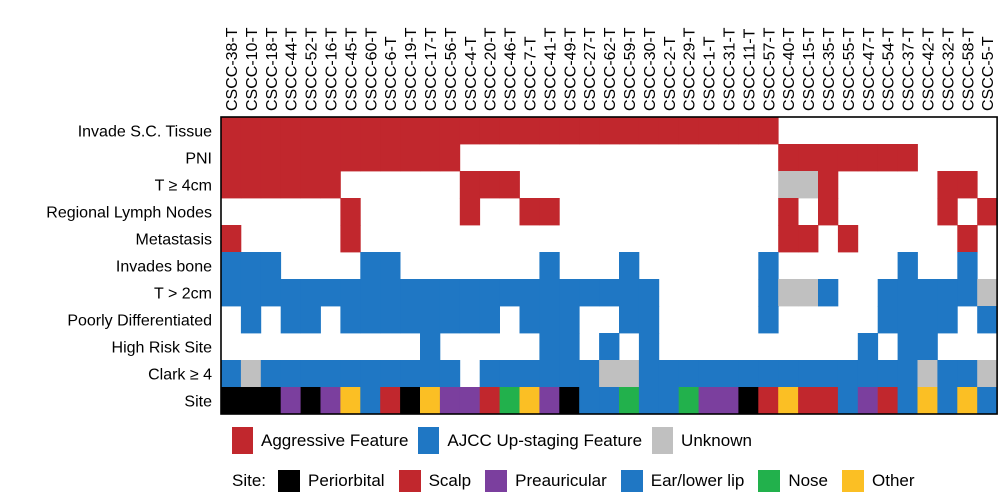 The height and width of the screenshot is (495, 1002). I want to click on column-label: CSCC-42-T, so click(928, 69).